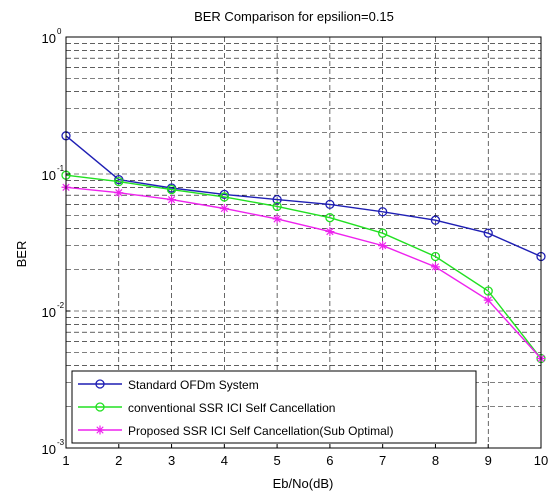 The height and width of the screenshot is (500, 553). What do you see at coordinates (329, 460) in the screenshot?
I see `x-tick-label: 6` at bounding box center [329, 460].